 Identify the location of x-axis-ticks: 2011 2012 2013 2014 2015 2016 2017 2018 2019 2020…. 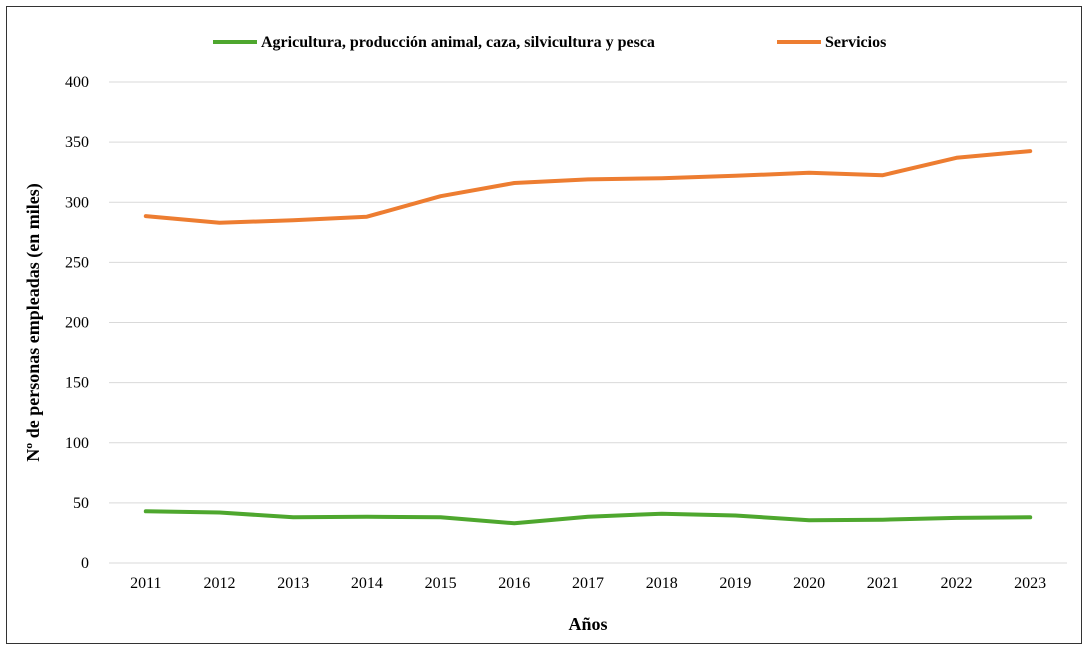
(588, 583).